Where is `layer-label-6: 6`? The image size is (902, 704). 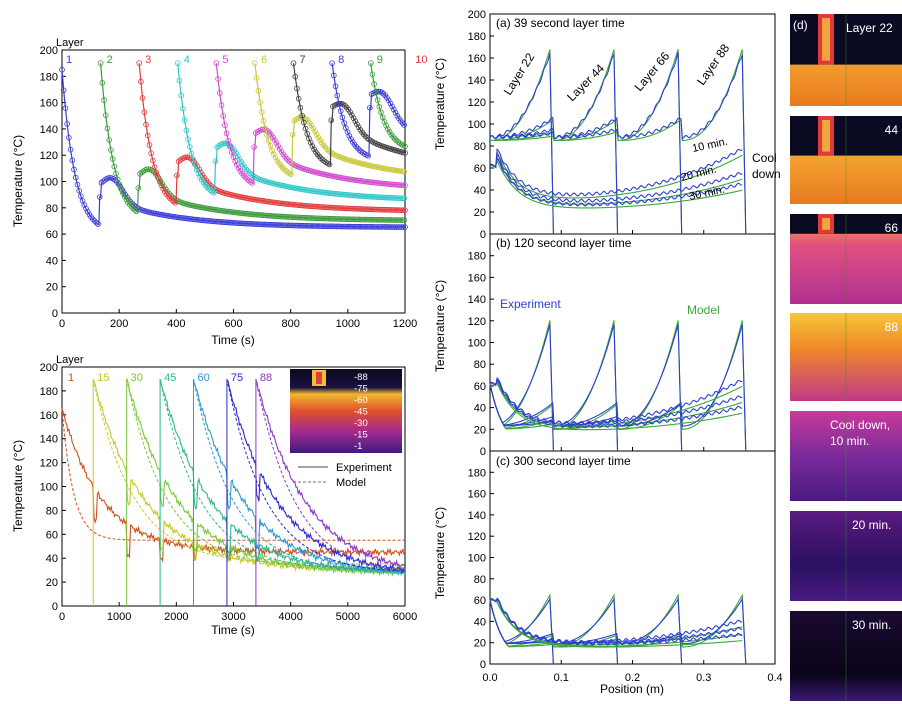
layer-label-6: 6 is located at coordinates (264, 60).